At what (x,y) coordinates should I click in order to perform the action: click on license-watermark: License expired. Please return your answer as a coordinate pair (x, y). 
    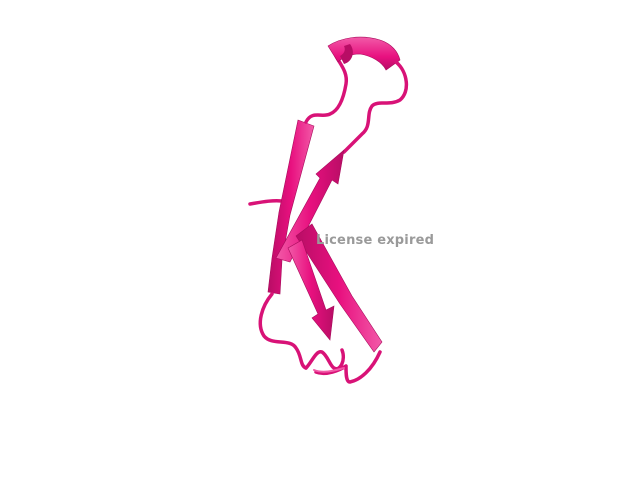
    Looking at the image, I should click on (375, 240).